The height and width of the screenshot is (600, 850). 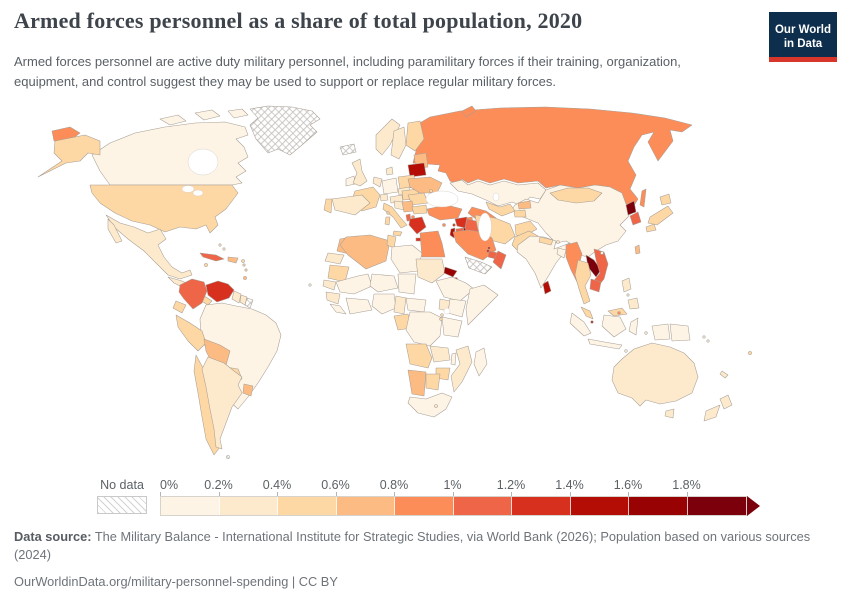 I want to click on region-tajikistan, so click(x=520, y=213).